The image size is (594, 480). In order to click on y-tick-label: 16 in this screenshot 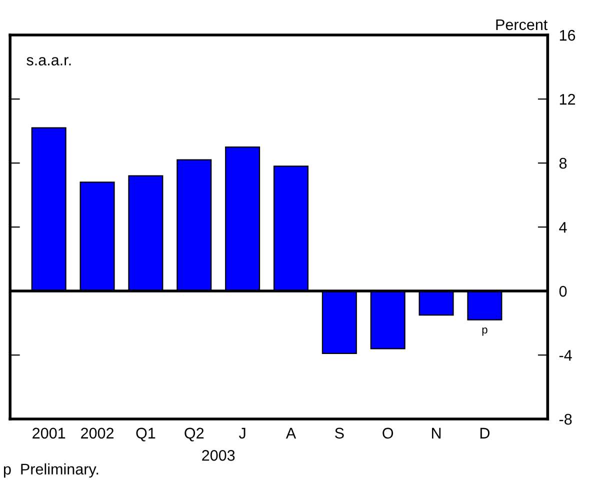, I will do `click(568, 35)`.